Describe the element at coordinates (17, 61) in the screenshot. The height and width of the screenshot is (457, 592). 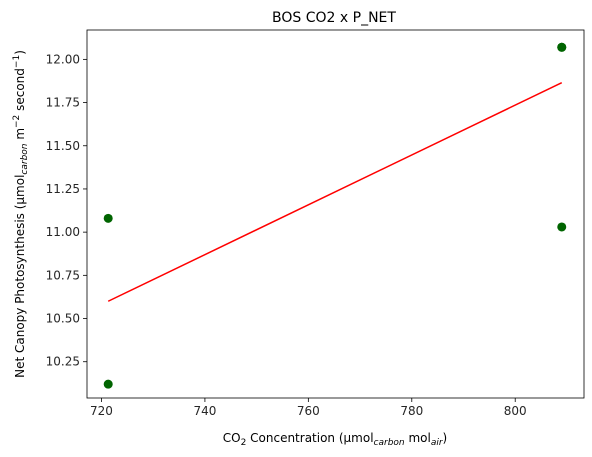
I see `y-axis-label-superscript: −1` at that location.